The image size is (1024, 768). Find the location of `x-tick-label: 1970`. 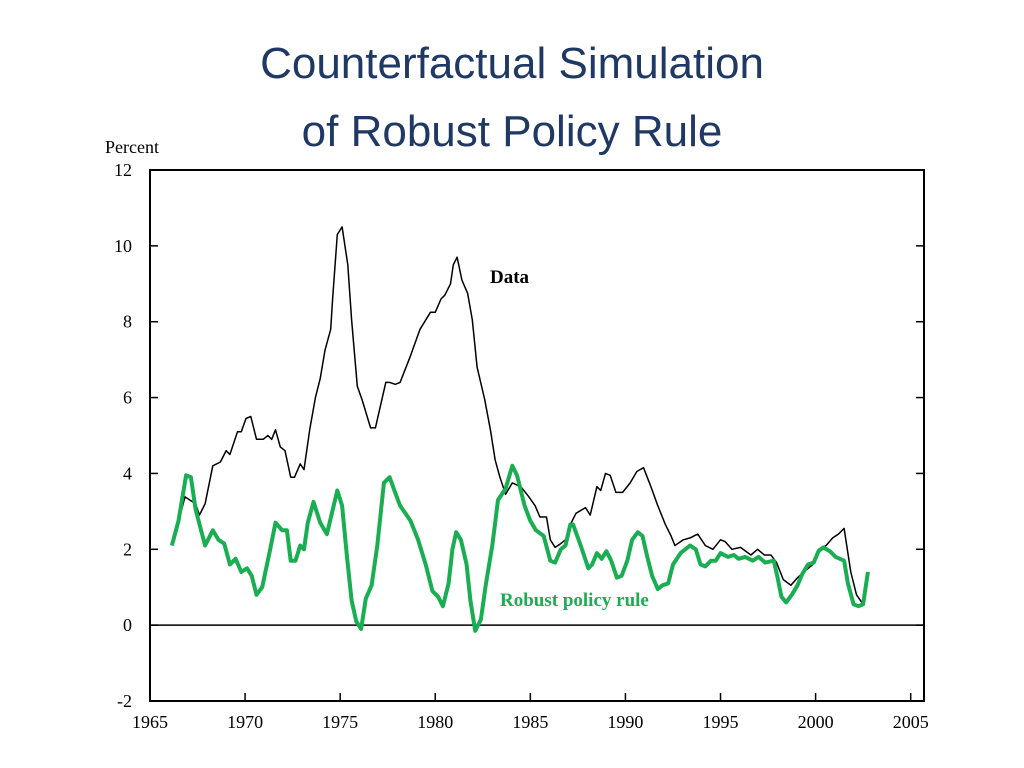

x-tick-label: 1970 is located at coordinates (245, 722).